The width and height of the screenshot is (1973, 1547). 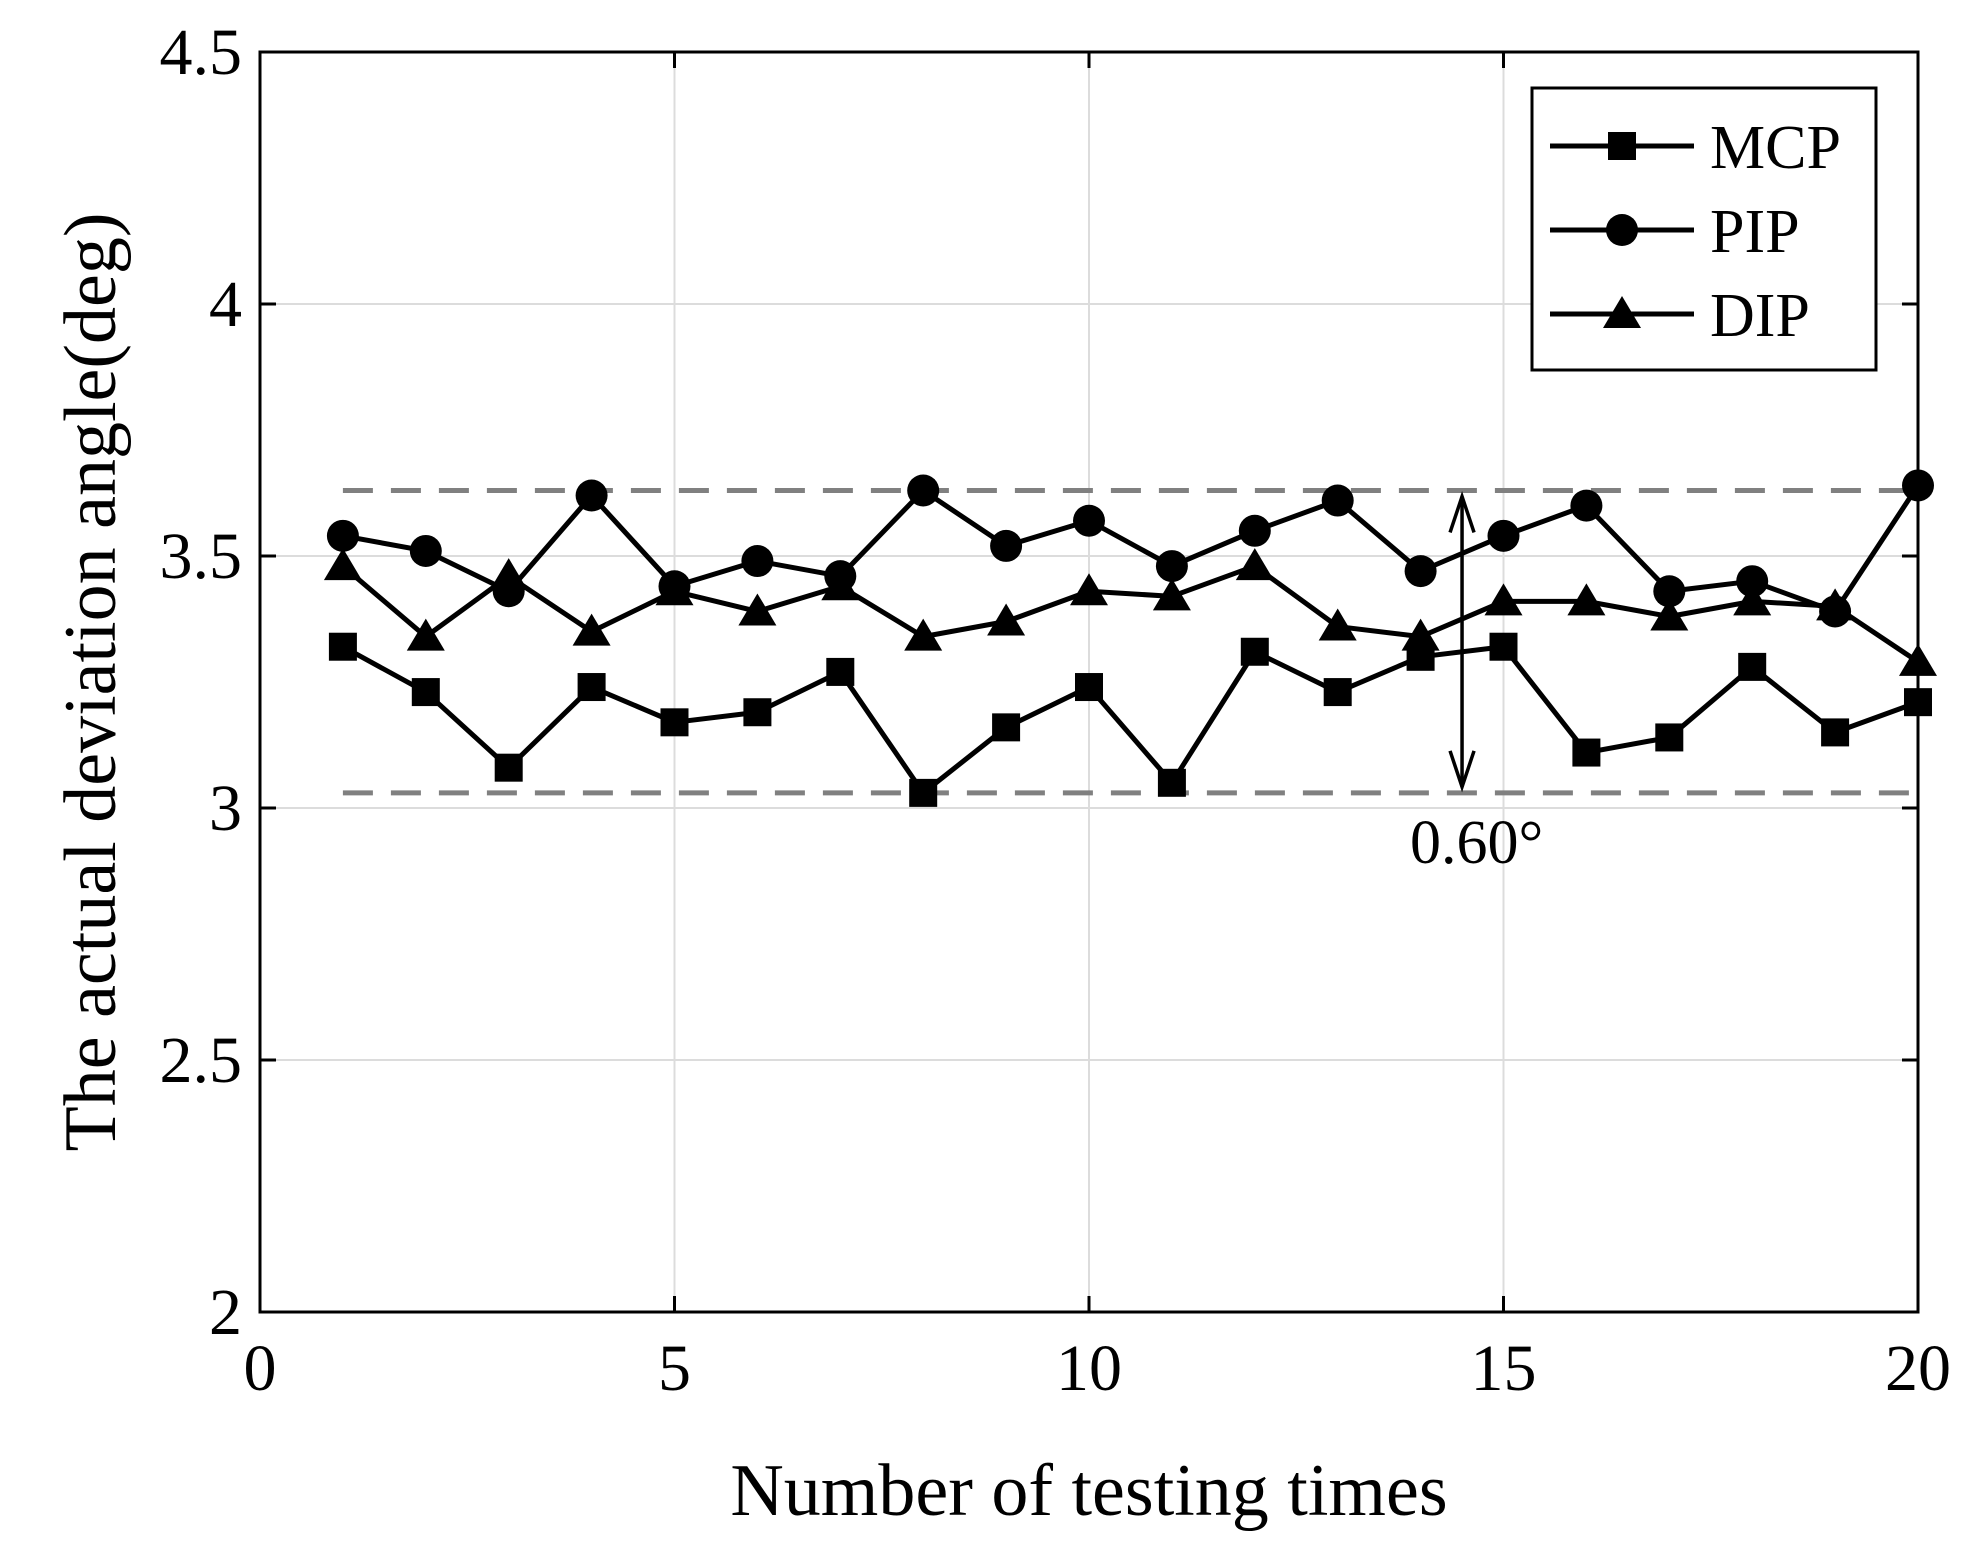 I want to click on range-arrow-head-top, so click(x=1462, y=512).